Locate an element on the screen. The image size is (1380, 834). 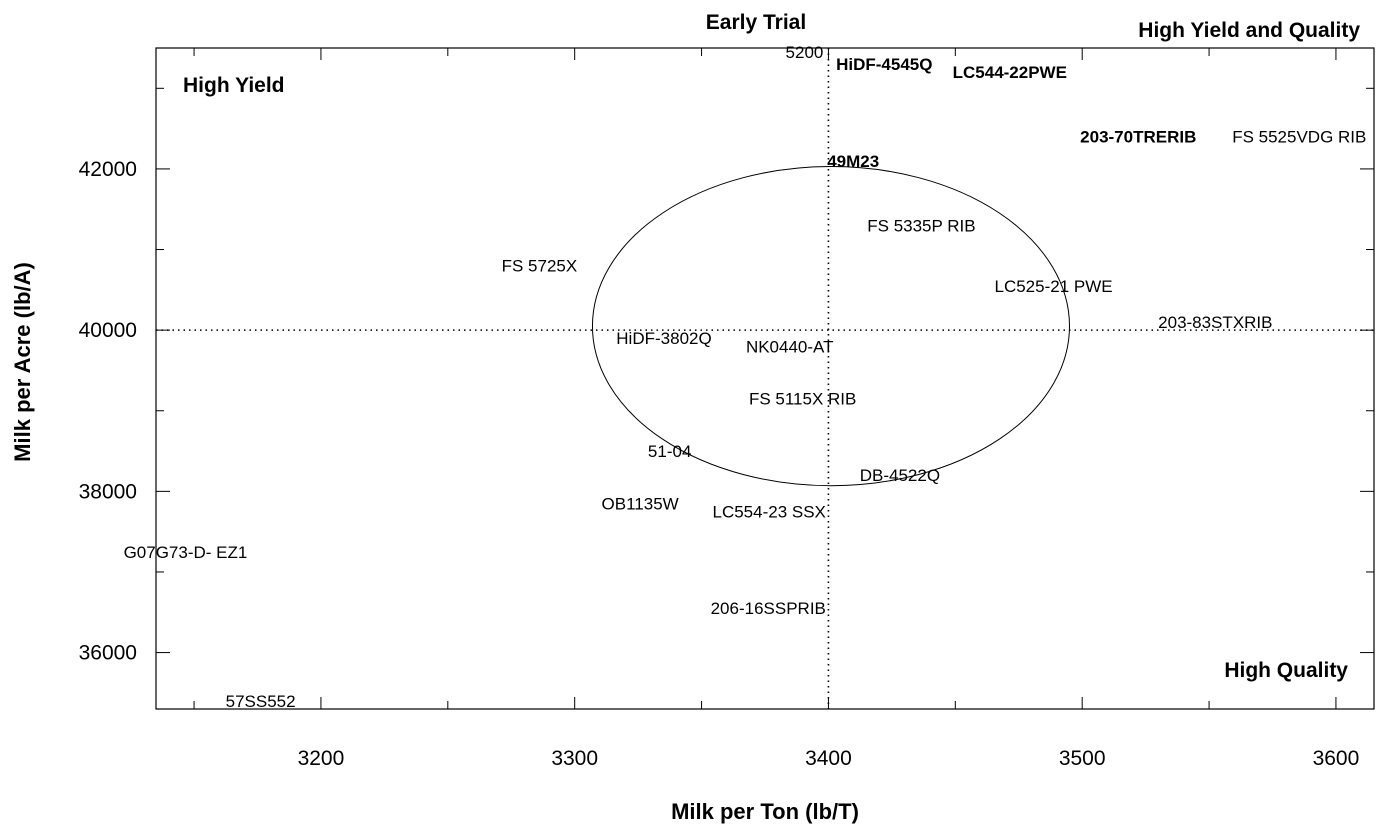
point-label: DB-4522Q is located at coordinates (900, 475).